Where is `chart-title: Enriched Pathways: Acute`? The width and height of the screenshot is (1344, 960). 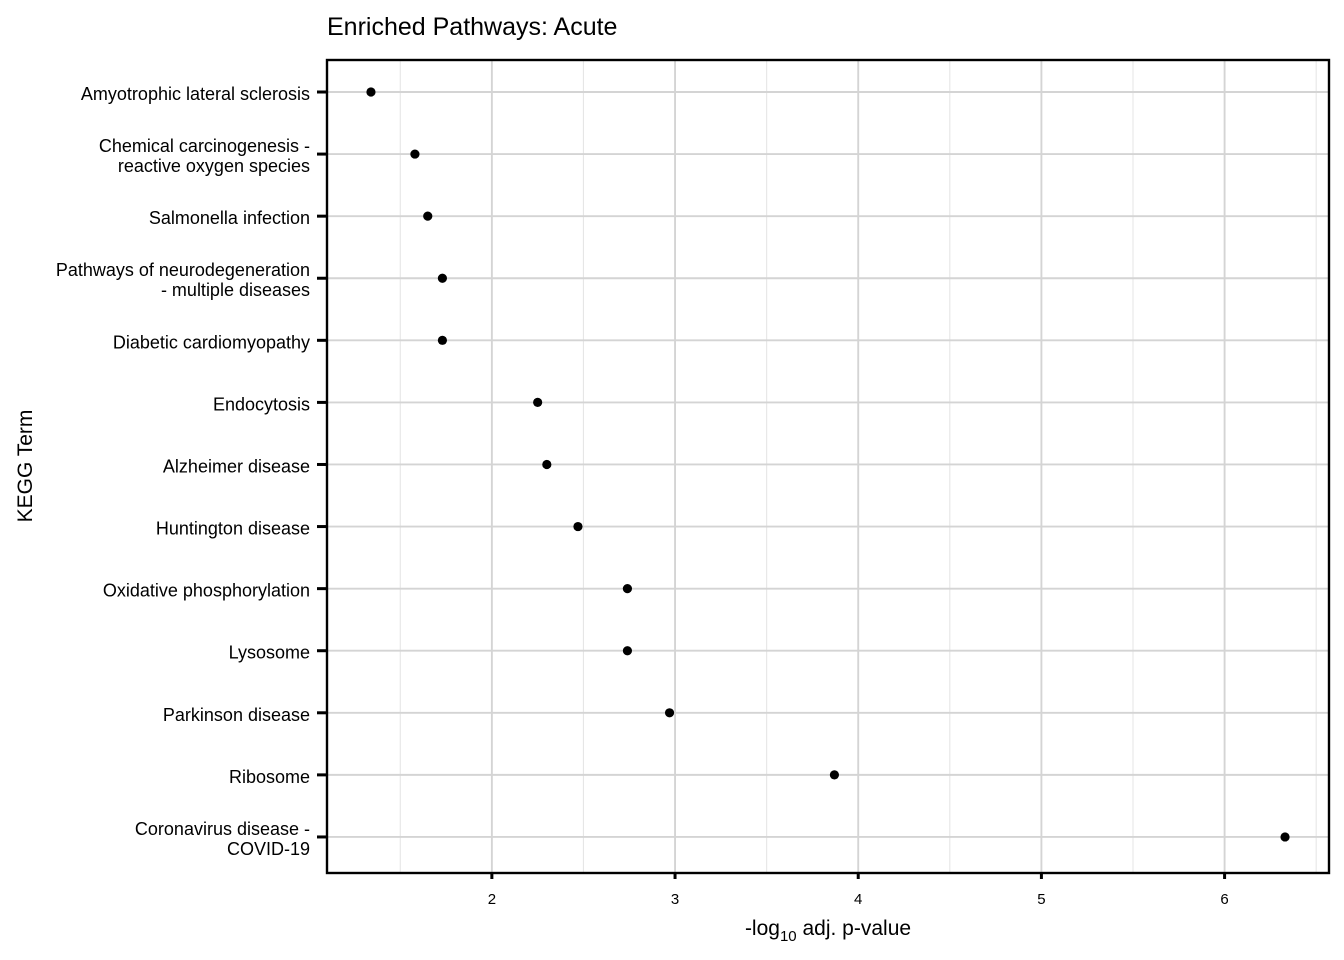
chart-title: Enriched Pathways: Acute is located at coordinates (472, 27).